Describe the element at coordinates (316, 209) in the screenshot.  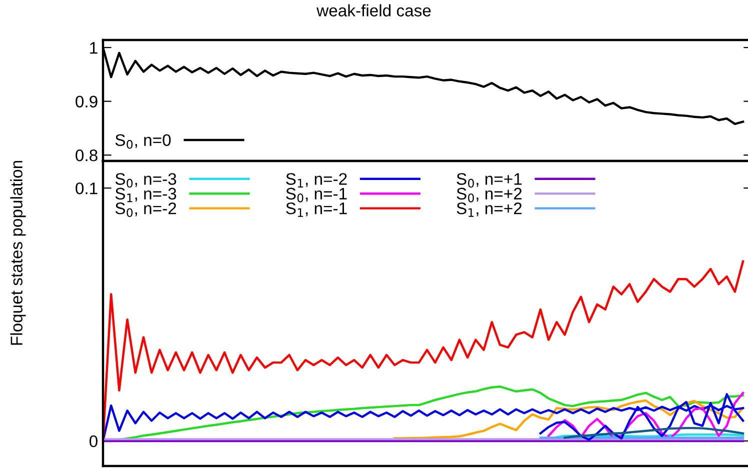
I see `legend-label: S$_{1}$, n=-1` at that location.